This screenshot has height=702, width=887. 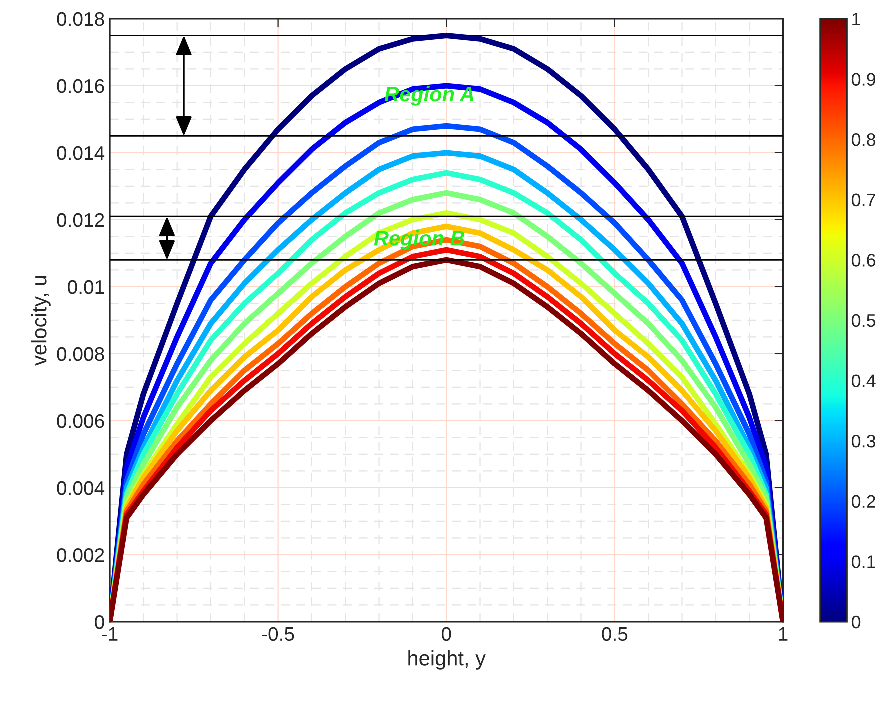 What do you see at coordinates (80, 86) in the screenshot?
I see `y-tick-label: 0.016` at bounding box center [80, 86].